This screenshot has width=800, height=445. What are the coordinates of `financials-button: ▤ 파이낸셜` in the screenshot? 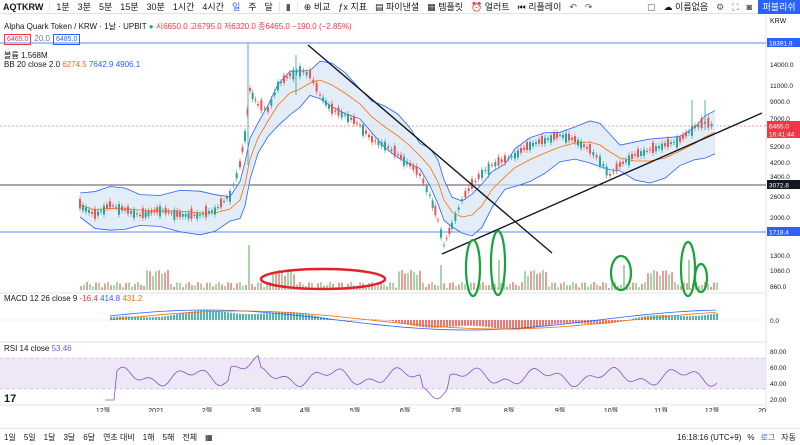 It's located at (397, 7).